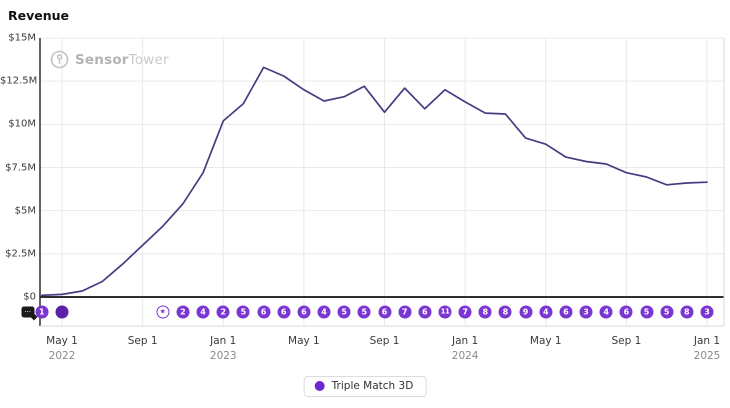  What do you see at coordinates (42, 312) in the screenshot?
I see `update-count-marker: 1` at bounding box center [42, 312].